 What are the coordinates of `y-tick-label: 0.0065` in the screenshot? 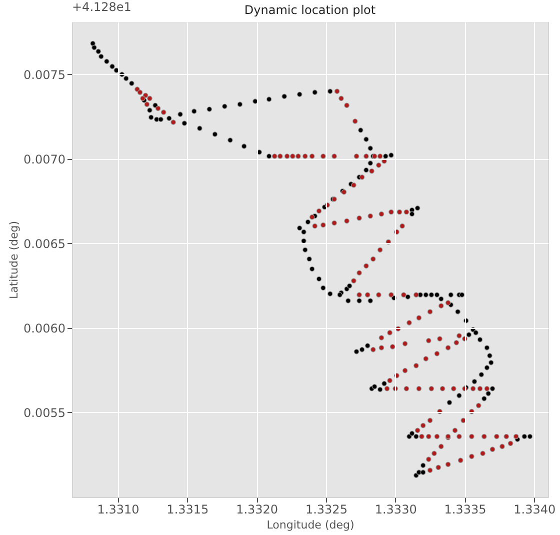 It's located at (45, 243).